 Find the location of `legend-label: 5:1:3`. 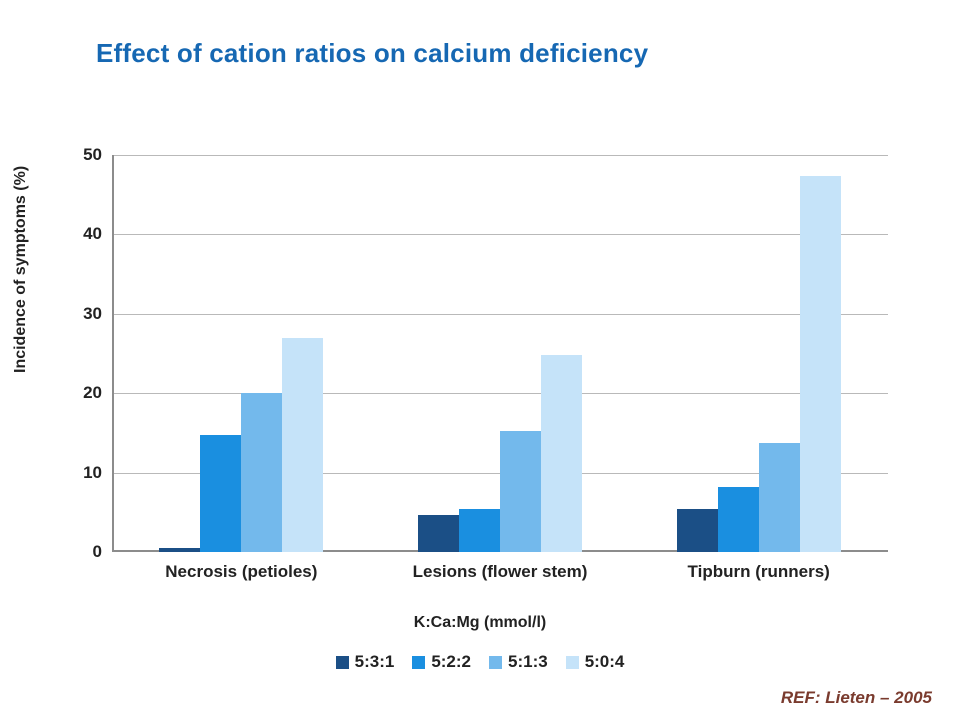

legend-label: 5:1:3 is located at coordinates (528, 661).